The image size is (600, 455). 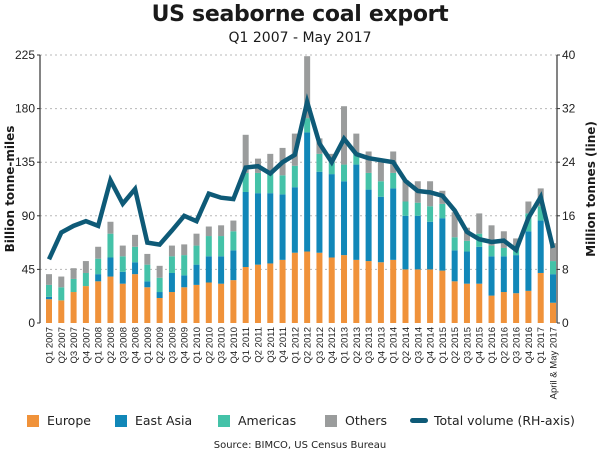 What do you see at coordinates (504, 420) in the screenshot?
I see `legend-label-total-volume: Total volume (RH-axis)` at bounding box center [504, 420].